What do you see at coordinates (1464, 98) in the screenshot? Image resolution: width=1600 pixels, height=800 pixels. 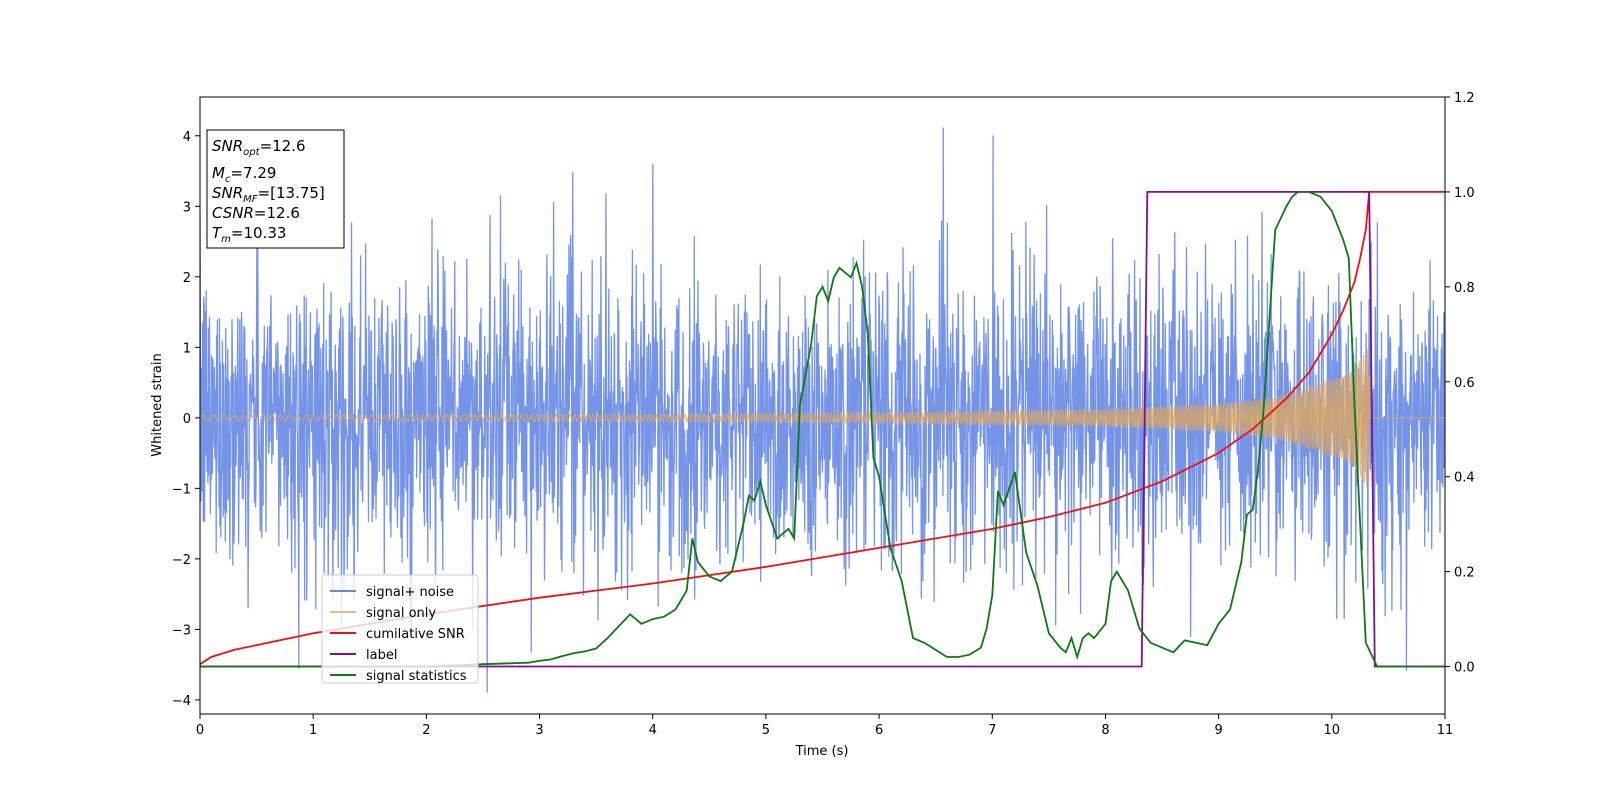 I see `y-right-tick-label: 1.2` at bounding box center [1464, 98].